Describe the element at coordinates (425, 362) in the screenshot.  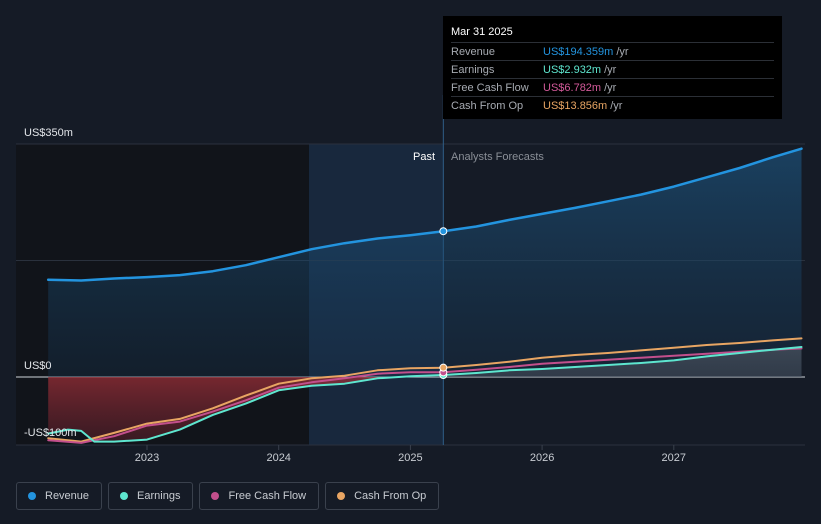
I see `earnings-positive-area` at that location.